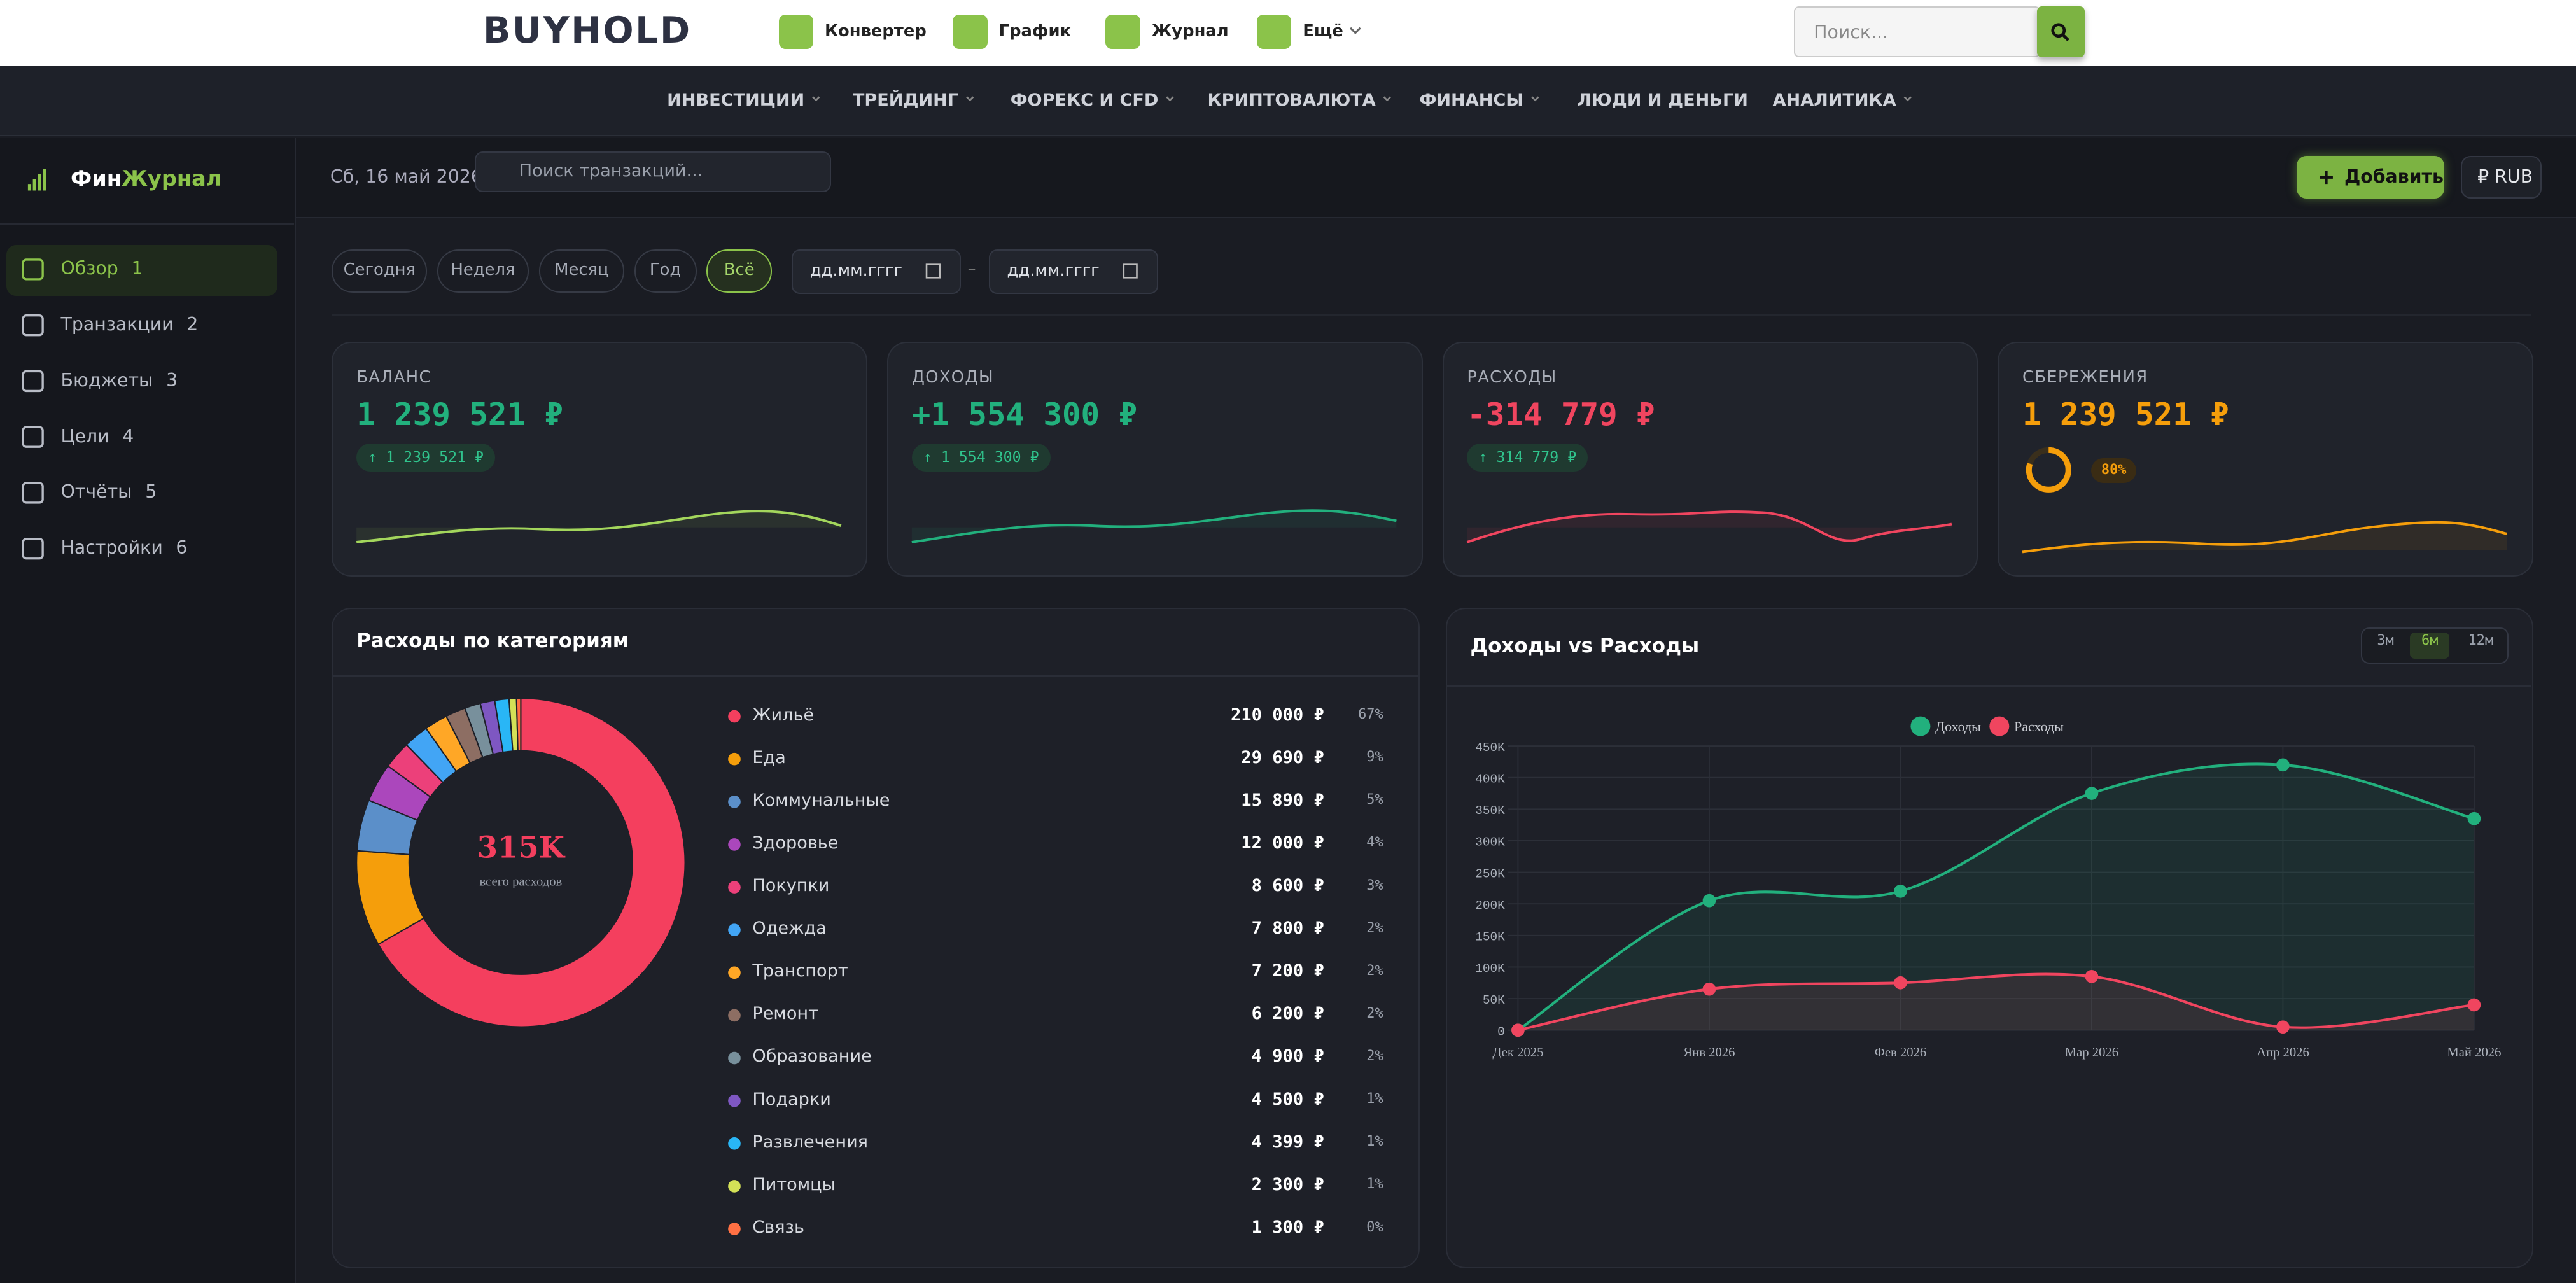 This screenshot has width=2576, height=1283. Describe the element at coordinates (1291, 100) in the screenshot. I see `nav-item: КРИПТОВАЛЮТА` at that location.